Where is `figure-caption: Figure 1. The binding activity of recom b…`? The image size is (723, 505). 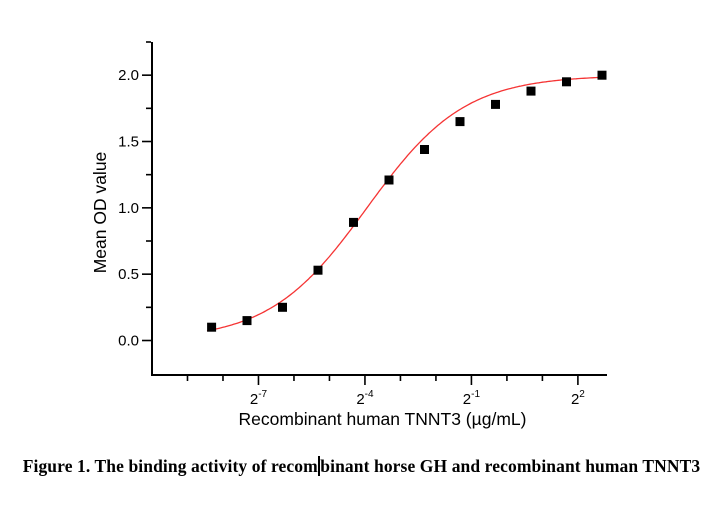 figure-caption: Figure 1. The binding activity of recom b… is located at coordinates (361, 466).